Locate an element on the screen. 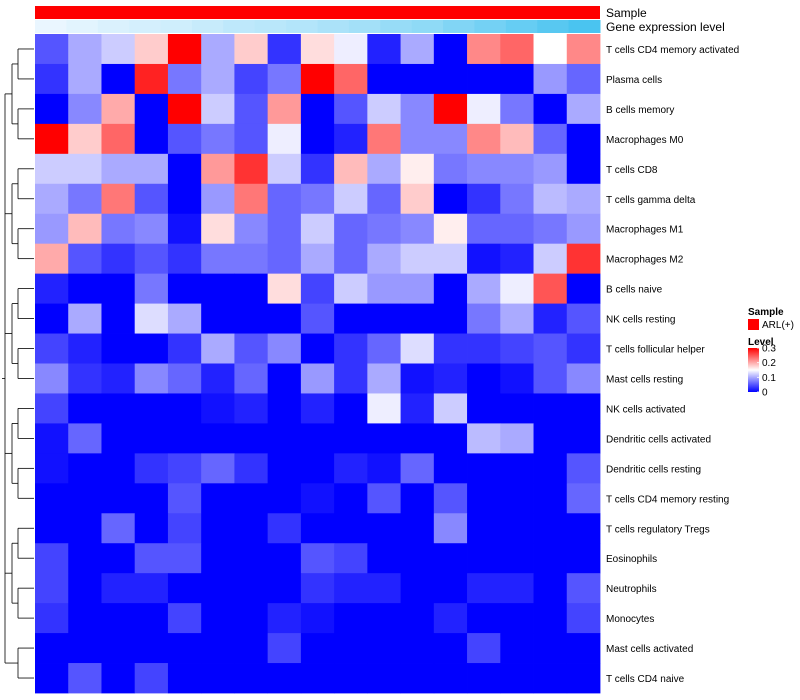  row-label: NK cells activated is located at coordinates (645, 409).